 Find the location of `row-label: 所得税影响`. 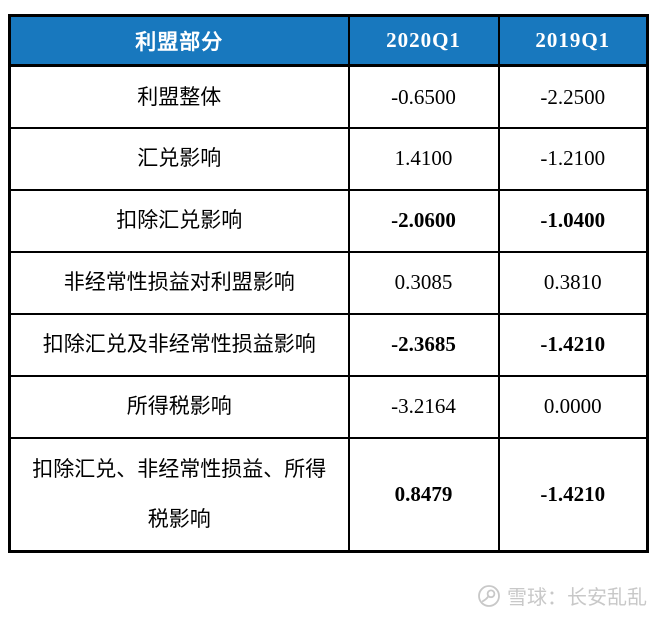

row-label: 所得税影响 is located at coordinates (179, 406).